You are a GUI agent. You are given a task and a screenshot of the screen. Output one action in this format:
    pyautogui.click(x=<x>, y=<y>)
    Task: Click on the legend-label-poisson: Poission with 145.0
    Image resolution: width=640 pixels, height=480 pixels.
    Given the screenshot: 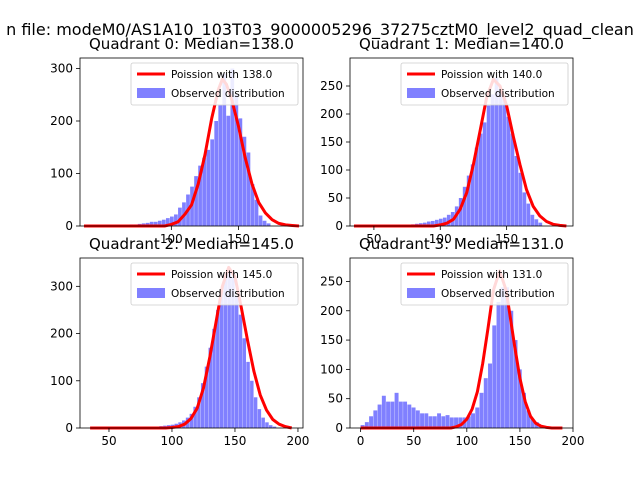 What is the action you would take?
    pyautogui.click(x=221, y=275)
    